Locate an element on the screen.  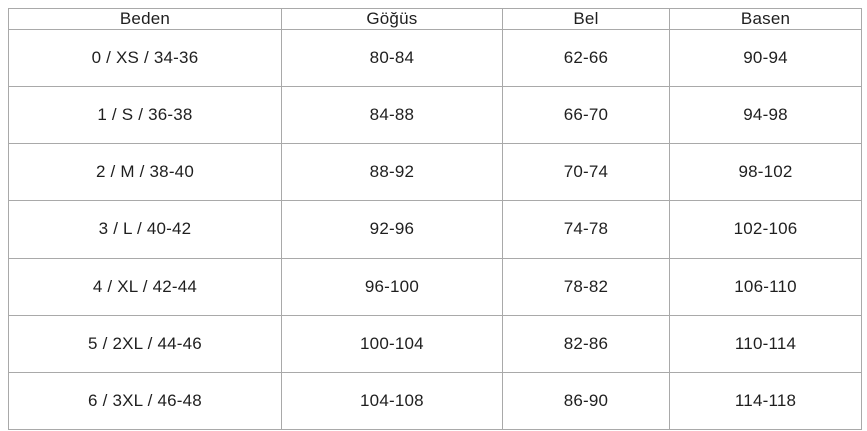
waist-cell: 66-70 is located at coordinates (586, 115).